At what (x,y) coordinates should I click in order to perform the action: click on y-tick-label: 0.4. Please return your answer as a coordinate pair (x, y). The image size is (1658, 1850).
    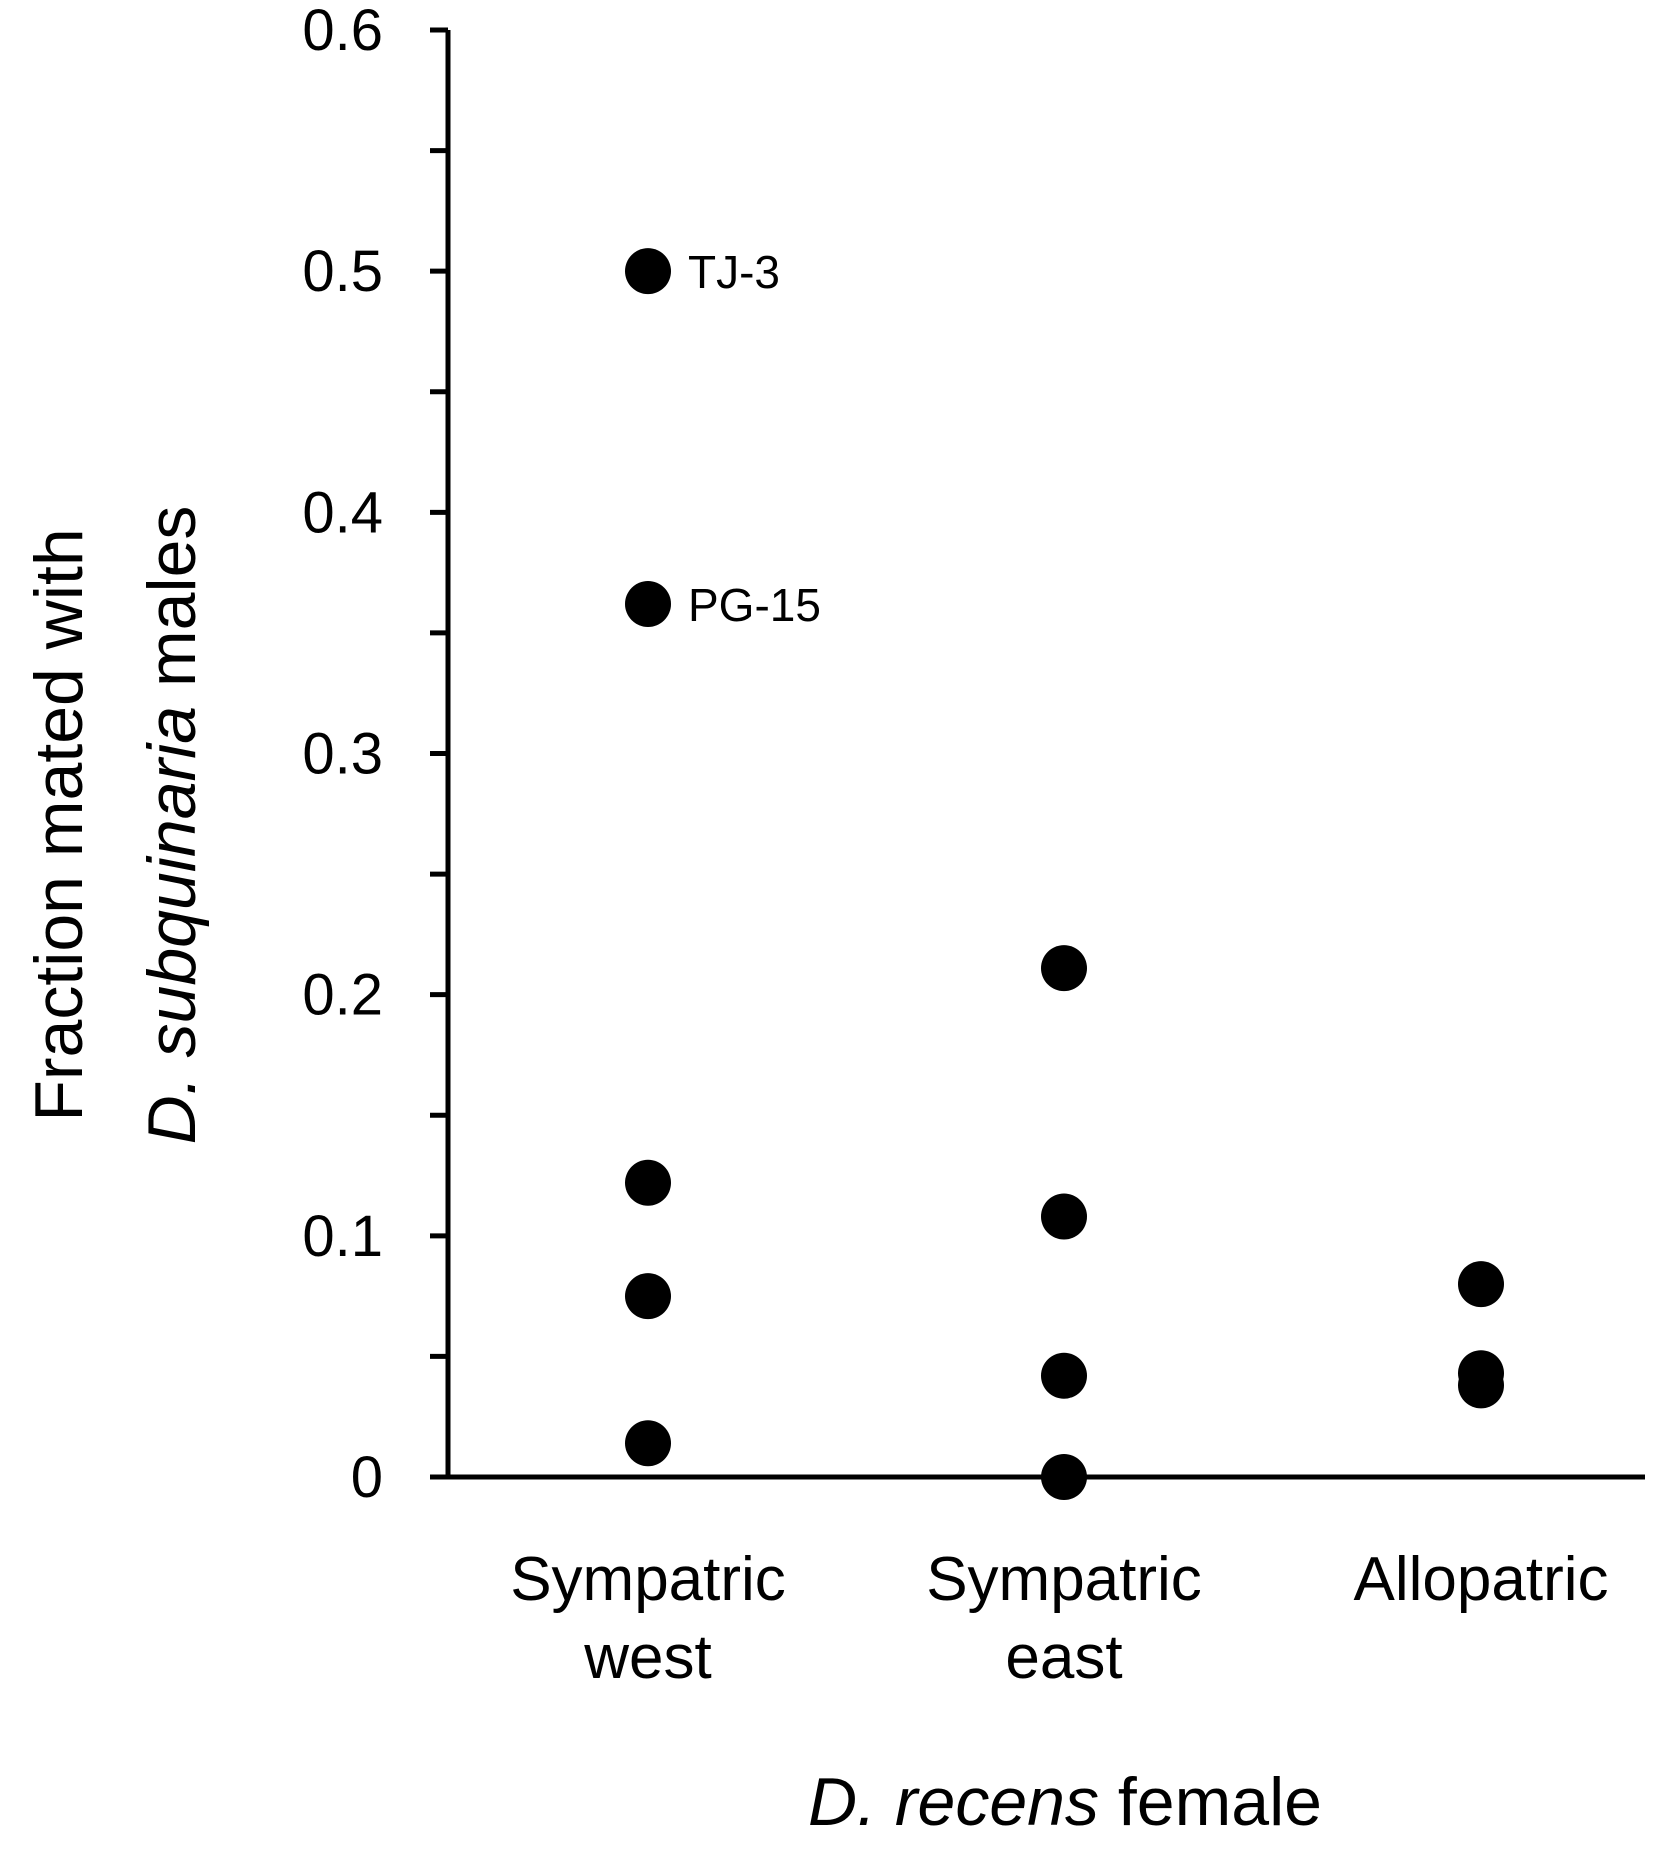
    Looking at the image, I should click on (342, 512).